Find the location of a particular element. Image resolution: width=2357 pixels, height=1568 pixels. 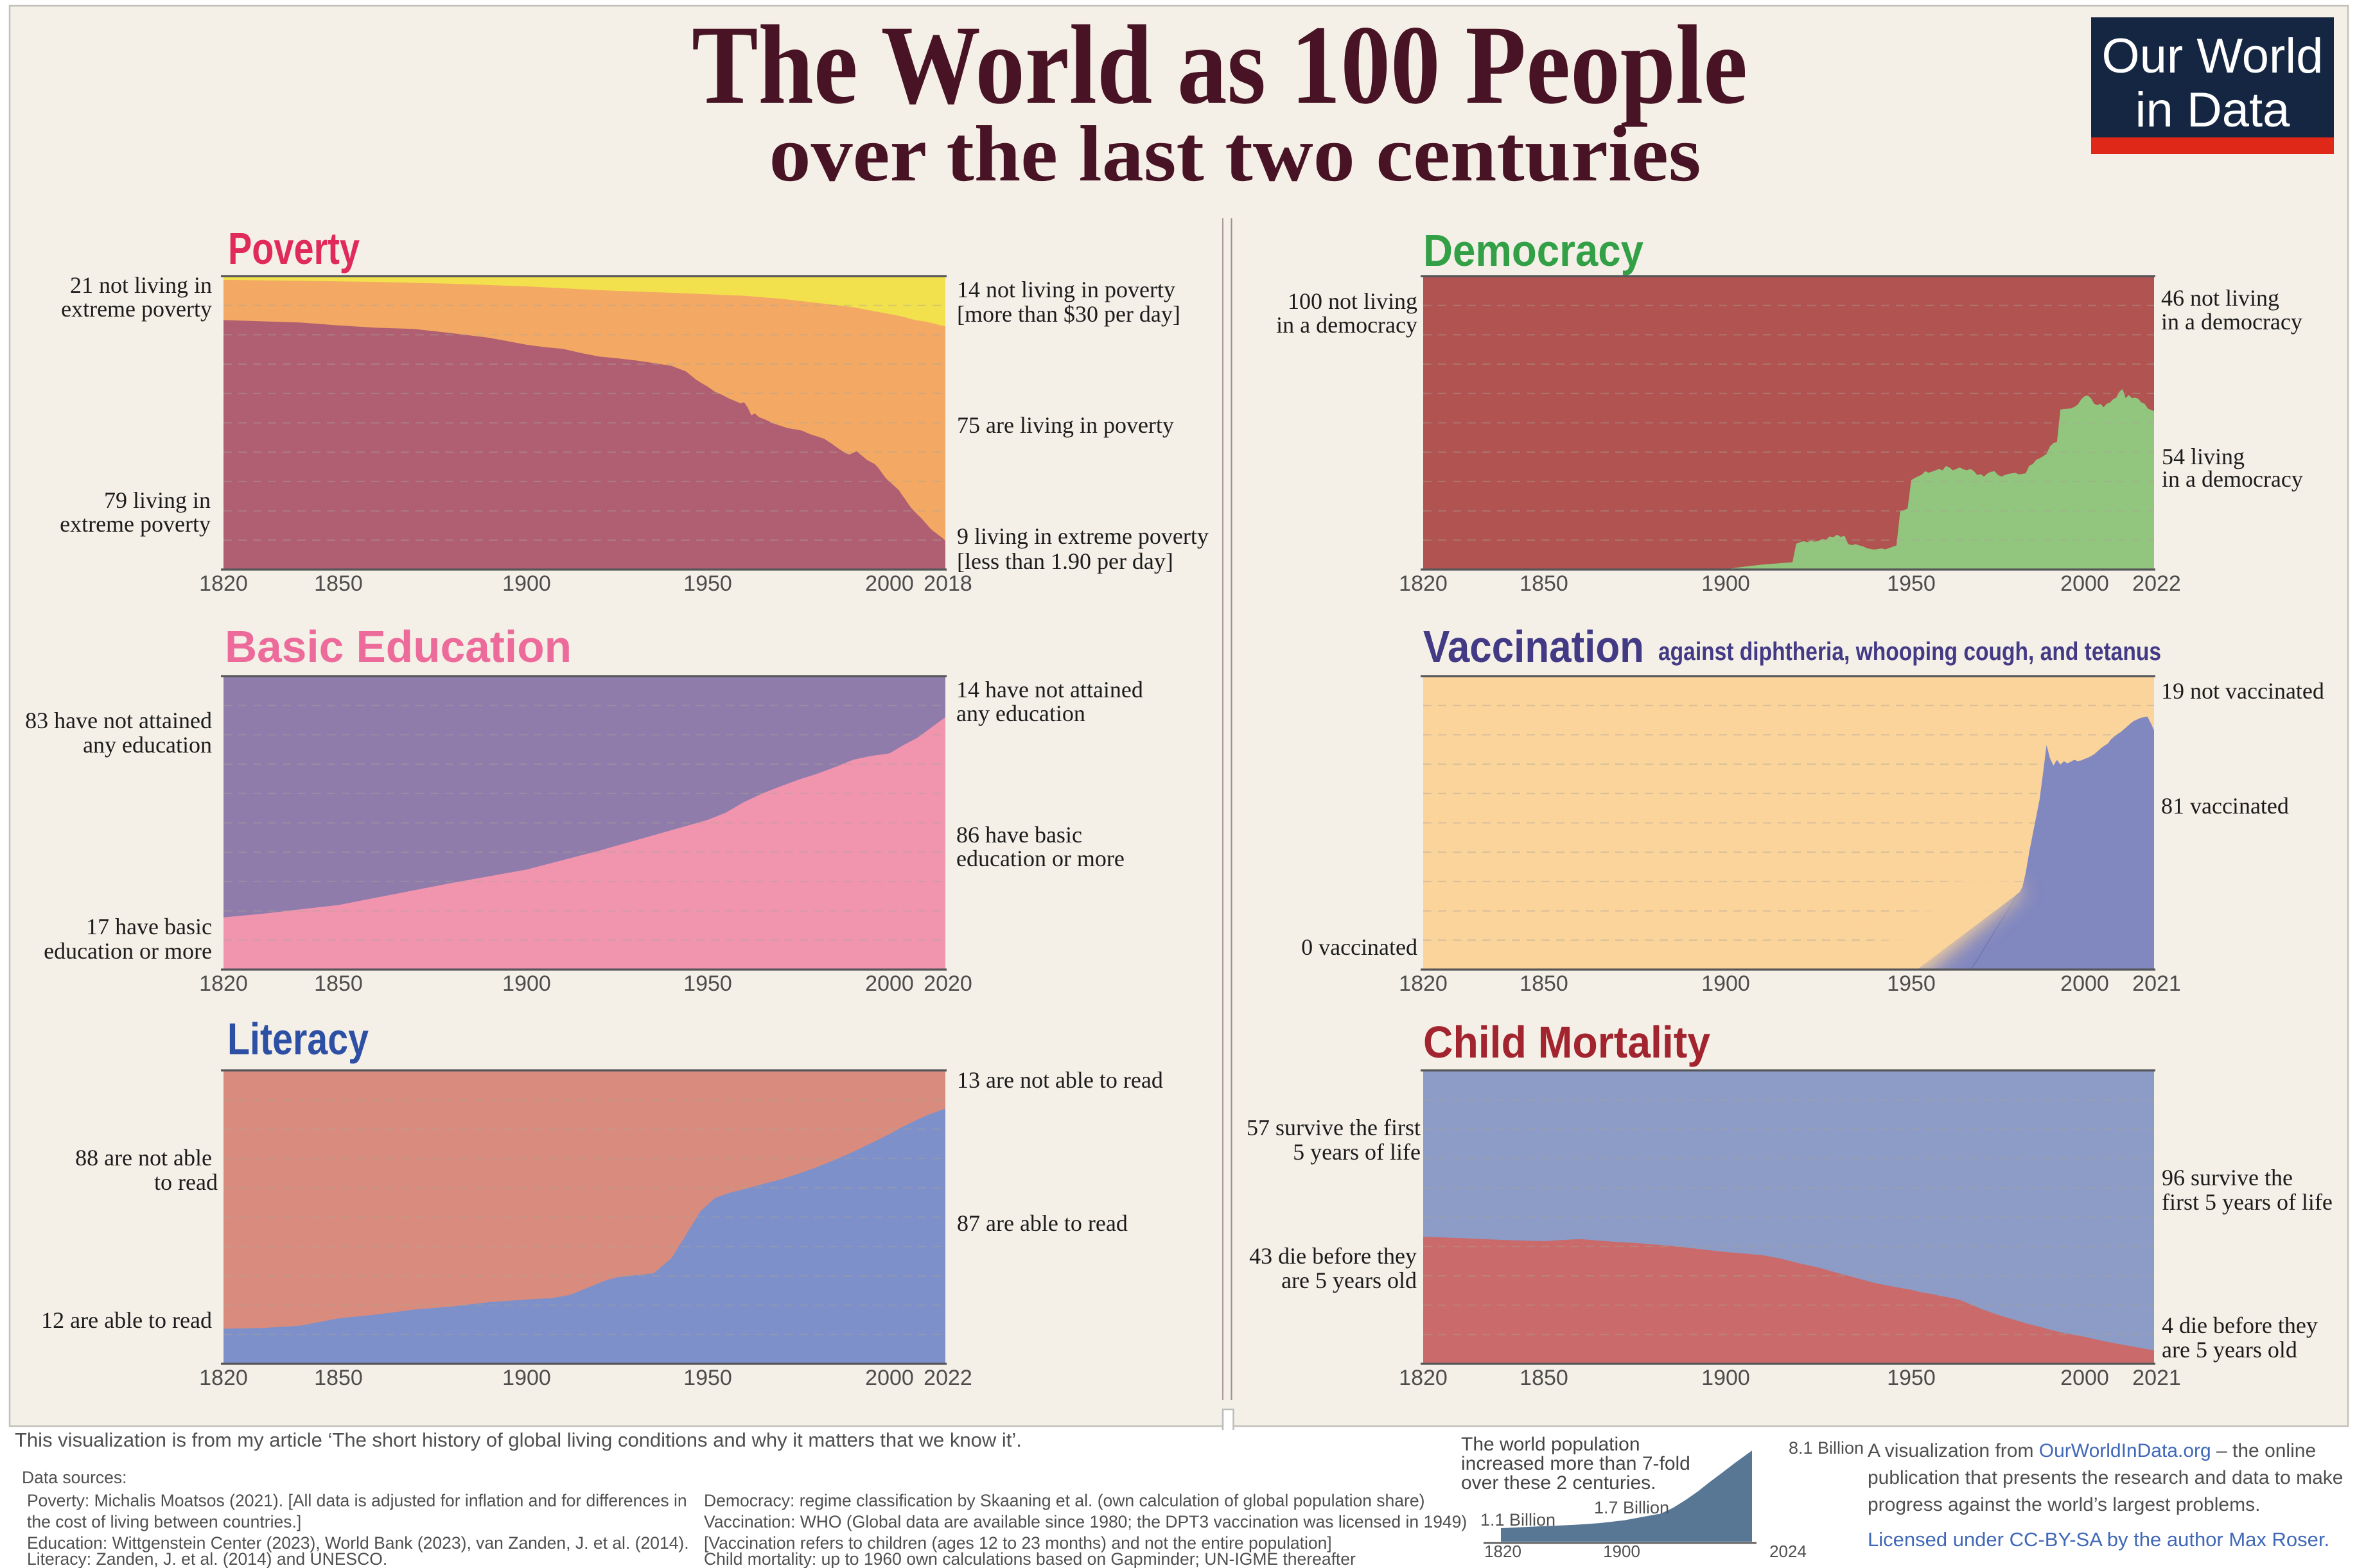

svg-text: 46 not living is located at coordinates (2220, 298).